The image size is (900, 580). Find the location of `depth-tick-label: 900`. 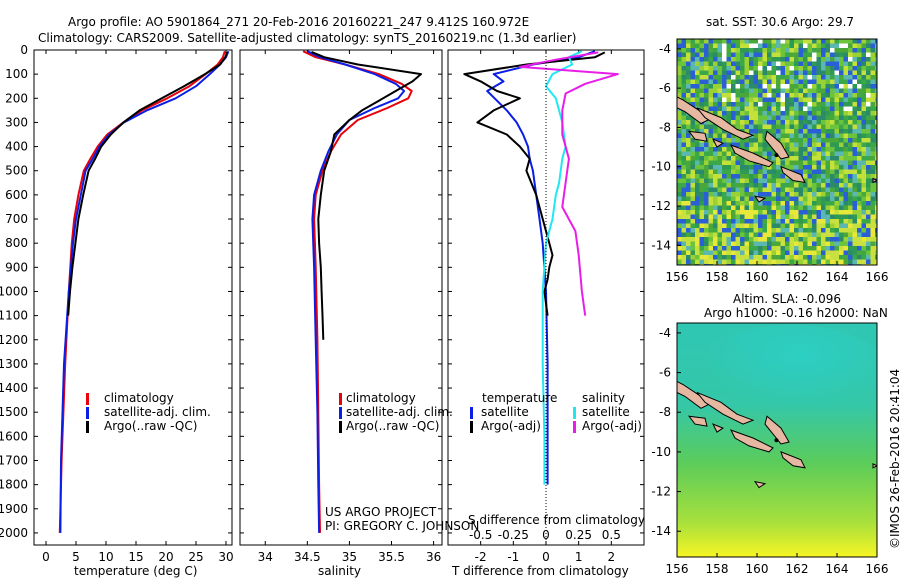

depth-tick-label: 900 is located at coordinates (16, 267).